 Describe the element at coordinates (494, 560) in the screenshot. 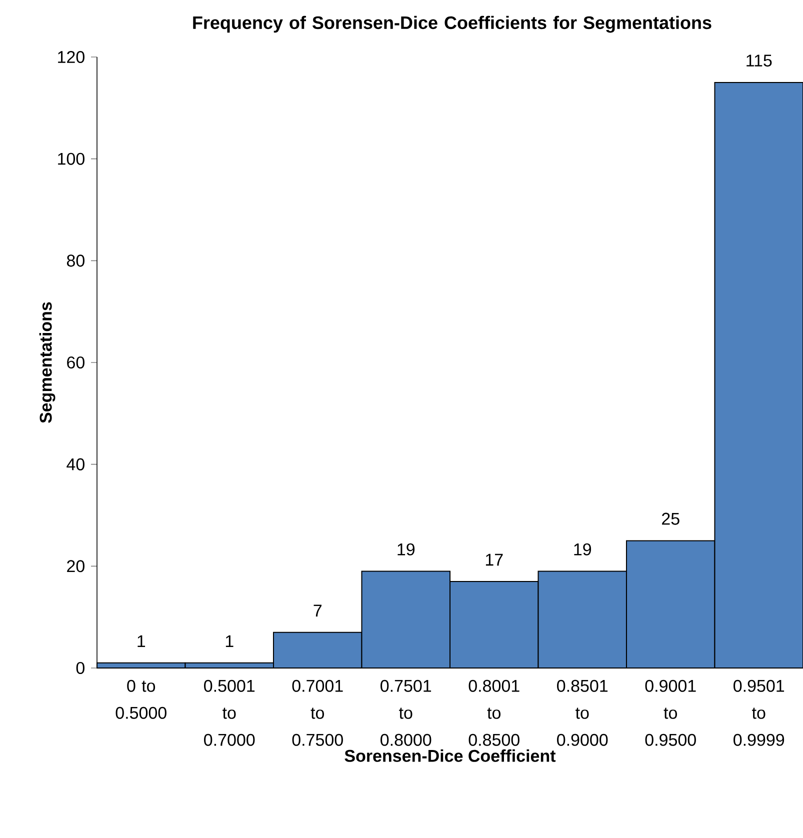

I see `data-label: 17` at that location.